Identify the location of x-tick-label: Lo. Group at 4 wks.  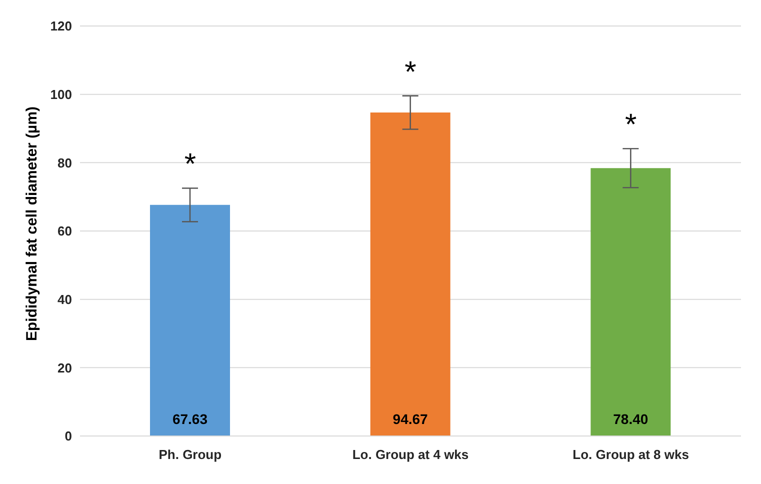
(410, 454).